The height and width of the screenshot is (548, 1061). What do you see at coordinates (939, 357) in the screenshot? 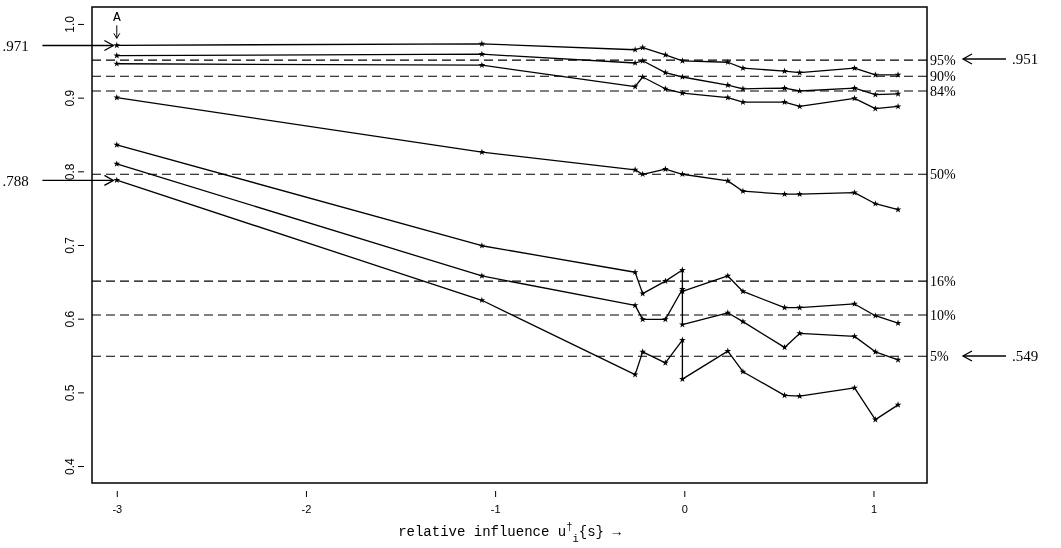
I see `text: 5%` at bounding box center [939, 357].